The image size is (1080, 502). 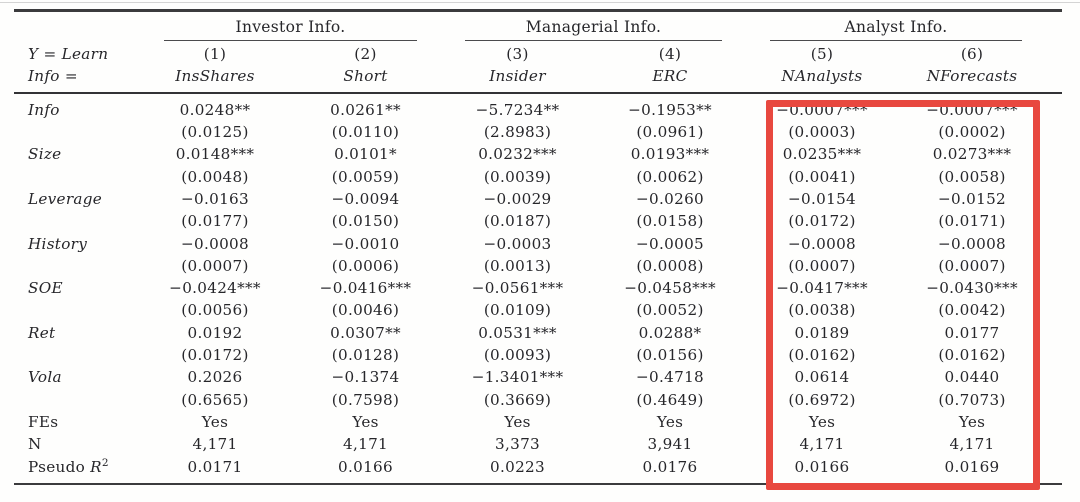 What do you see at coordinates (215, 198) in the screenshot?
I see `coef-cell: −0.0163` at bounding box center [215, 198].